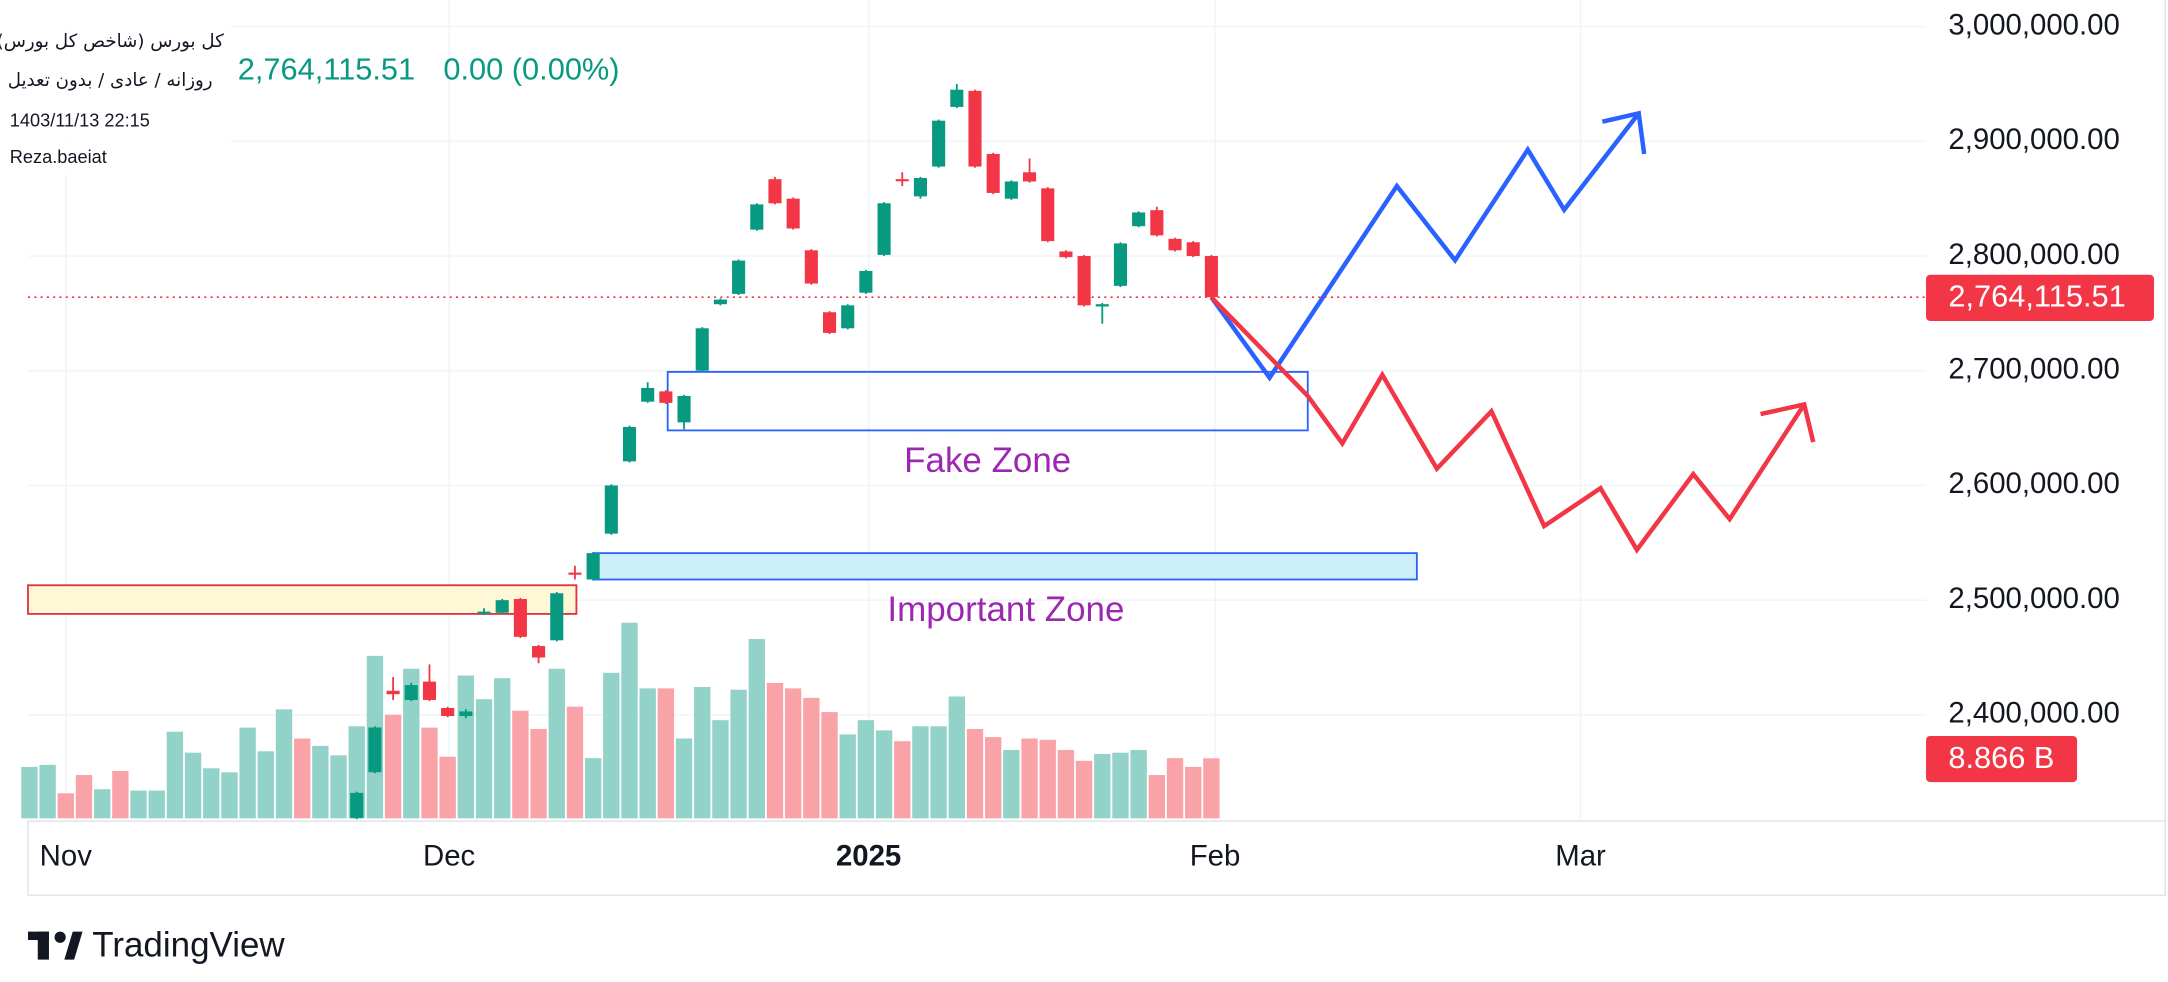 The width and height of the screenshot is (2168, 982). Describe the element at coordinates (1096, 858) in the screenshot. I see `x-axis-frame` at that location.